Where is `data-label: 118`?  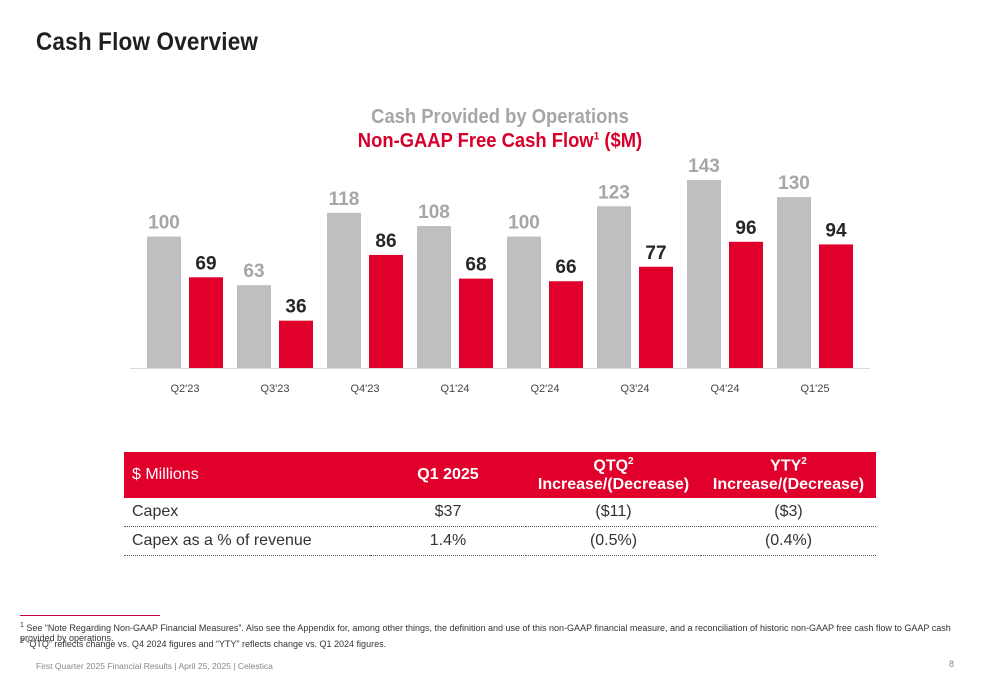
data-label: 118 is located at coordinates (344, 199).